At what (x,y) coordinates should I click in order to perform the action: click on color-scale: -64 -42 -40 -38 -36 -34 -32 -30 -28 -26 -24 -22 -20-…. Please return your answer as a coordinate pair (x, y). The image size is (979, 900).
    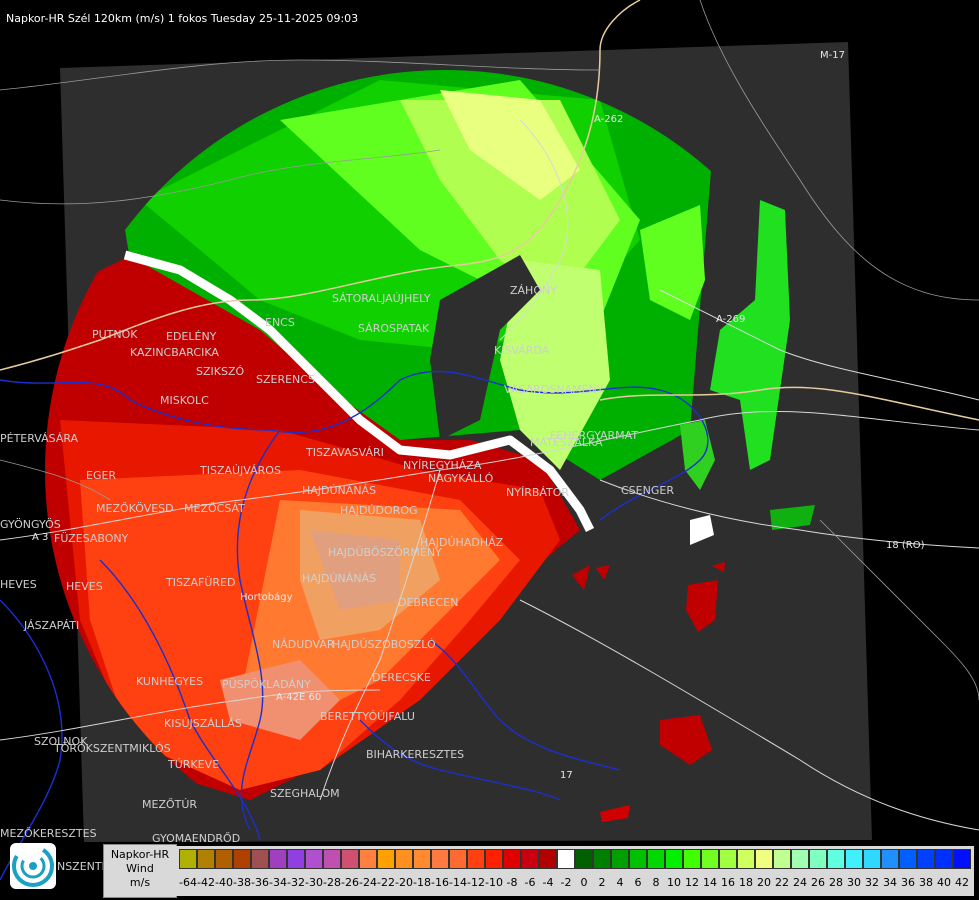
    Looking at the image, I should click on (575, 871).